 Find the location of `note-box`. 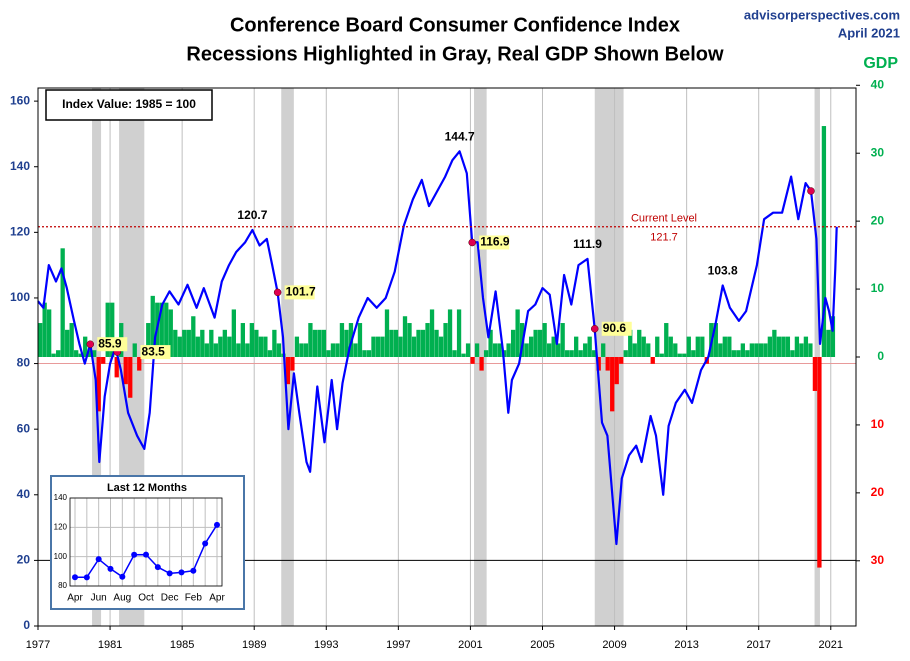

note-box is located at coordinates (129, 105).